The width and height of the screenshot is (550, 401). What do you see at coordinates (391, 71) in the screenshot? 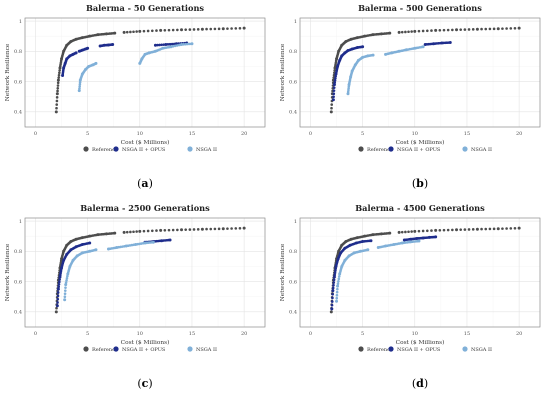
I see `series-nsga2_opus` at bounding box center [391, 71].